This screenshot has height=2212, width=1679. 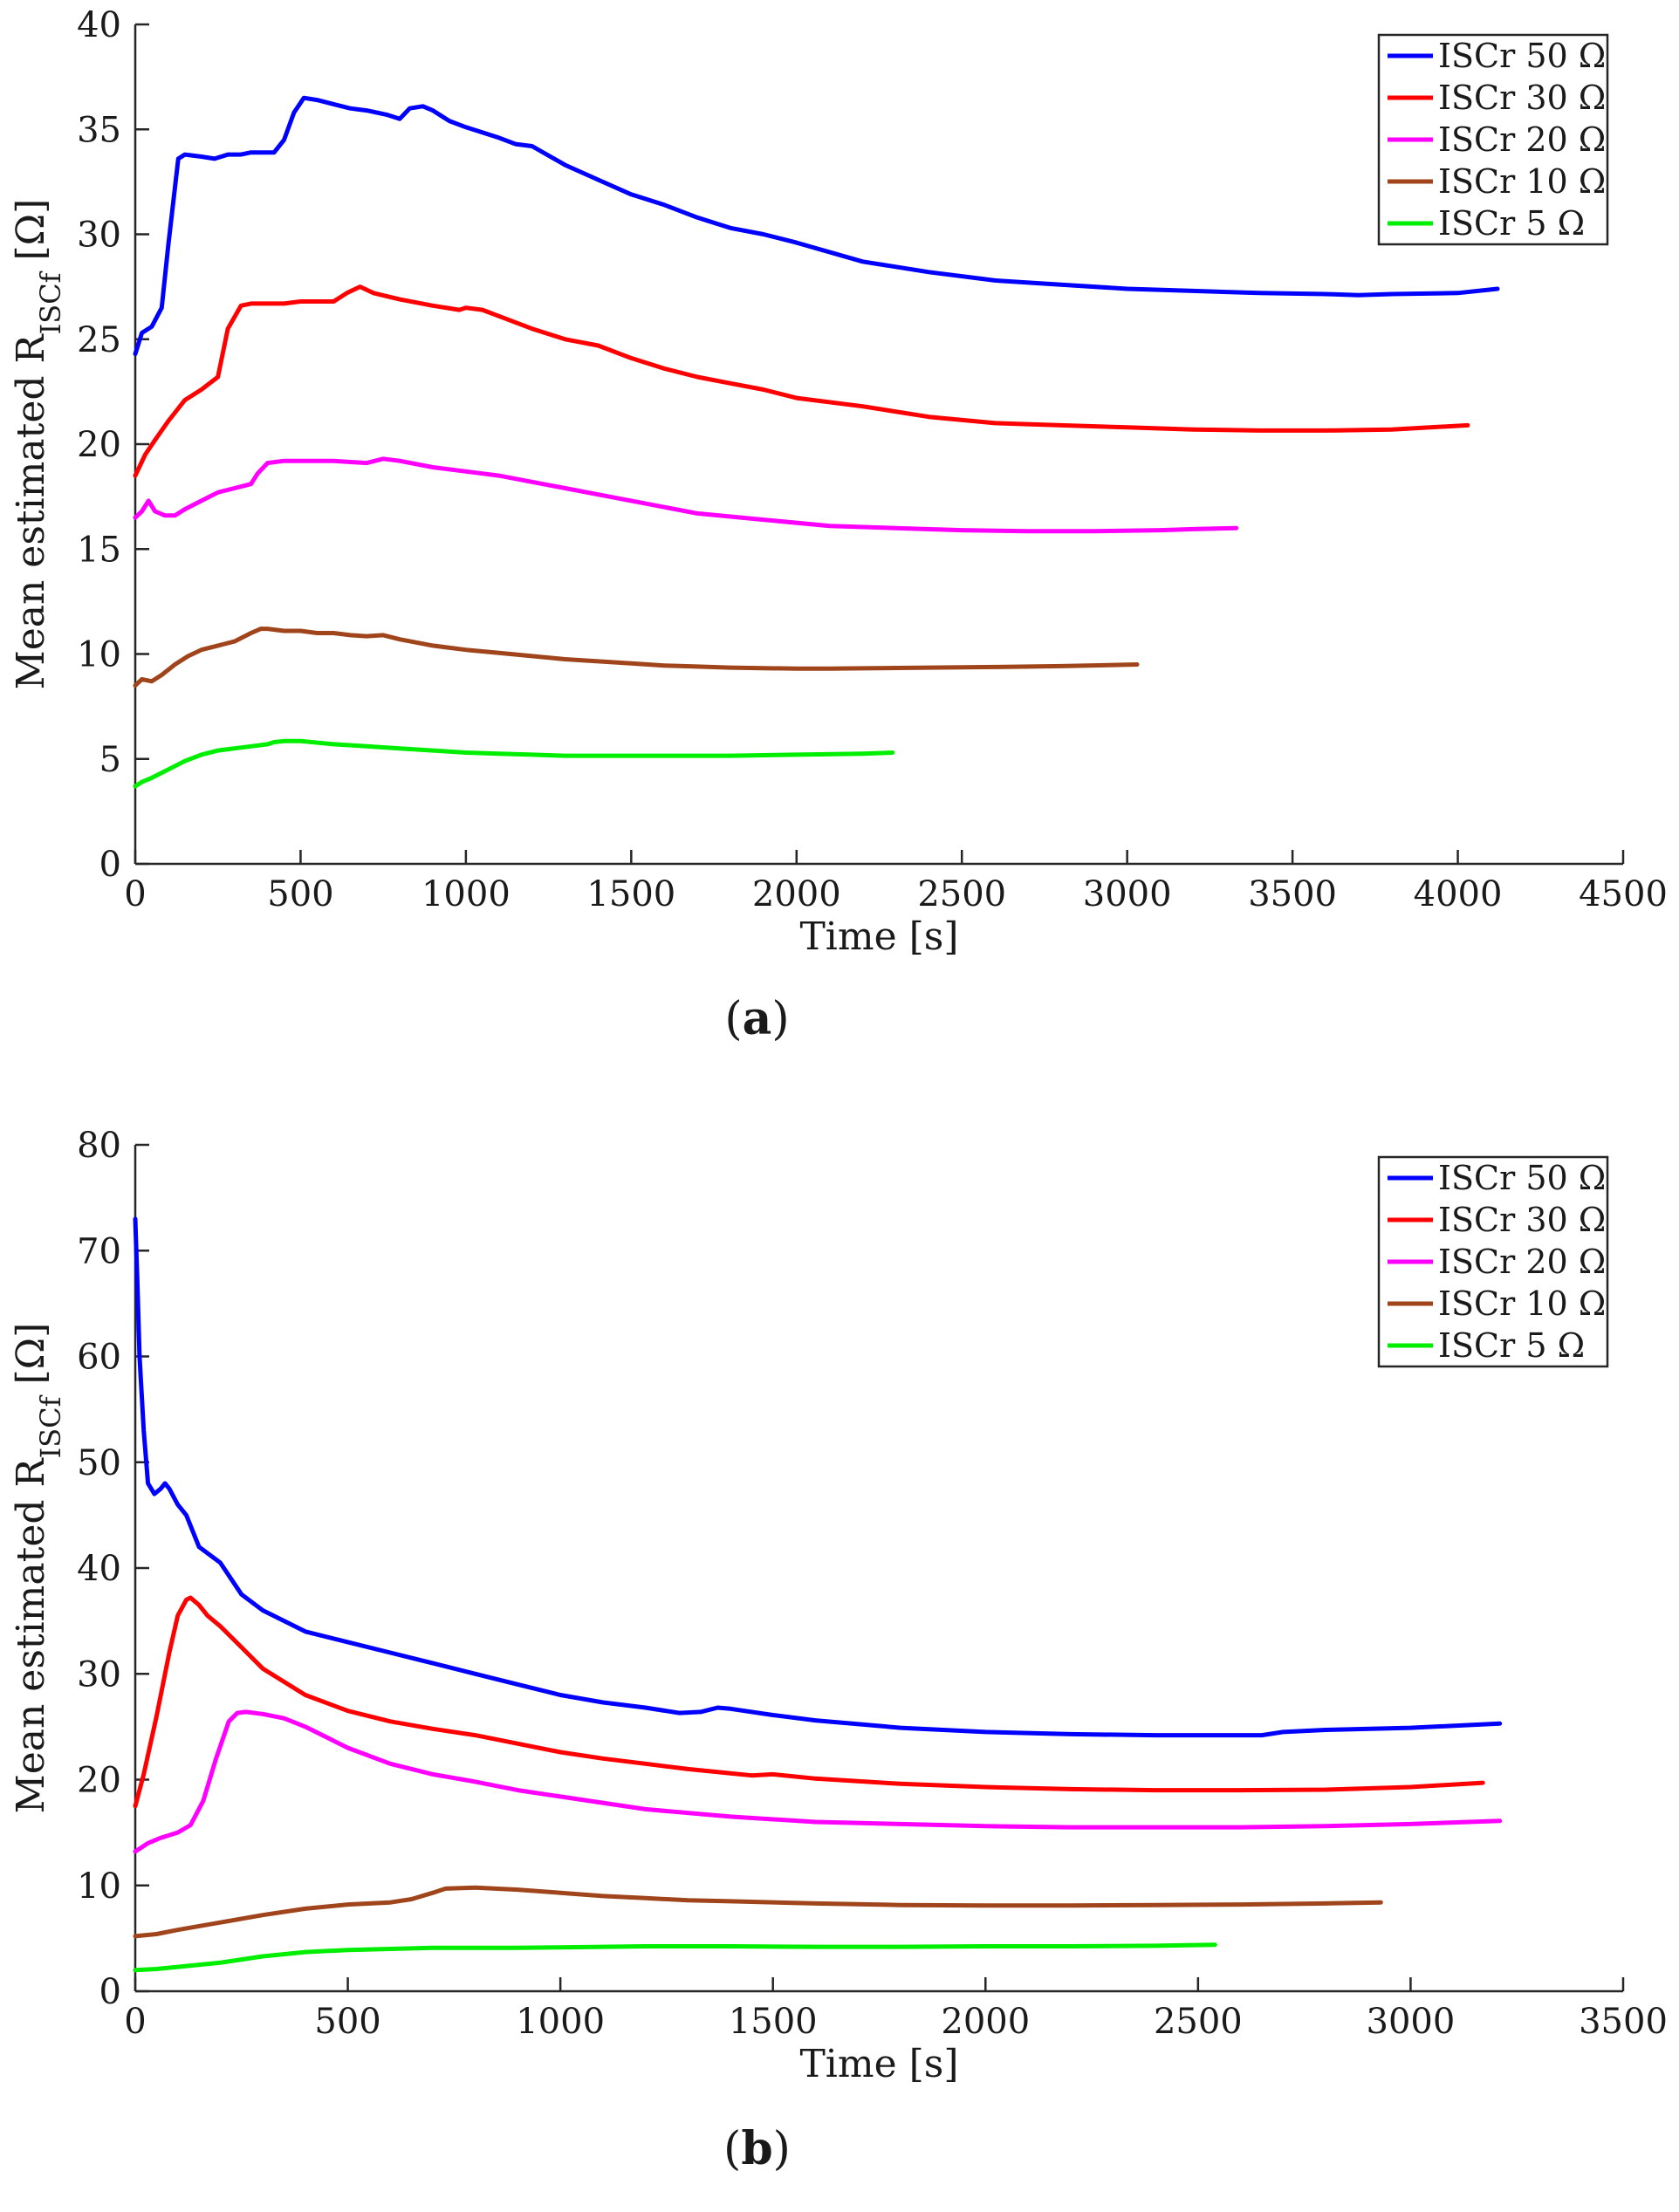 What do you see at coordinates (99, 130) in the screenshot?
I see `y-tick-label: 35` at bounding box center [99, 130].